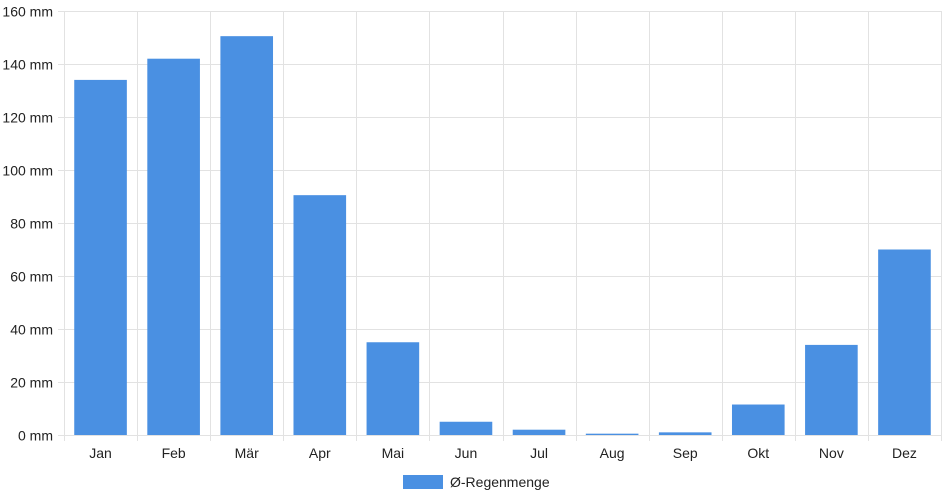 Image resolution: width=952 pixels, height=500 pixels. Describe the element at coordinates (247, 236) in the screenshot. I see `bar-mär` at that location.